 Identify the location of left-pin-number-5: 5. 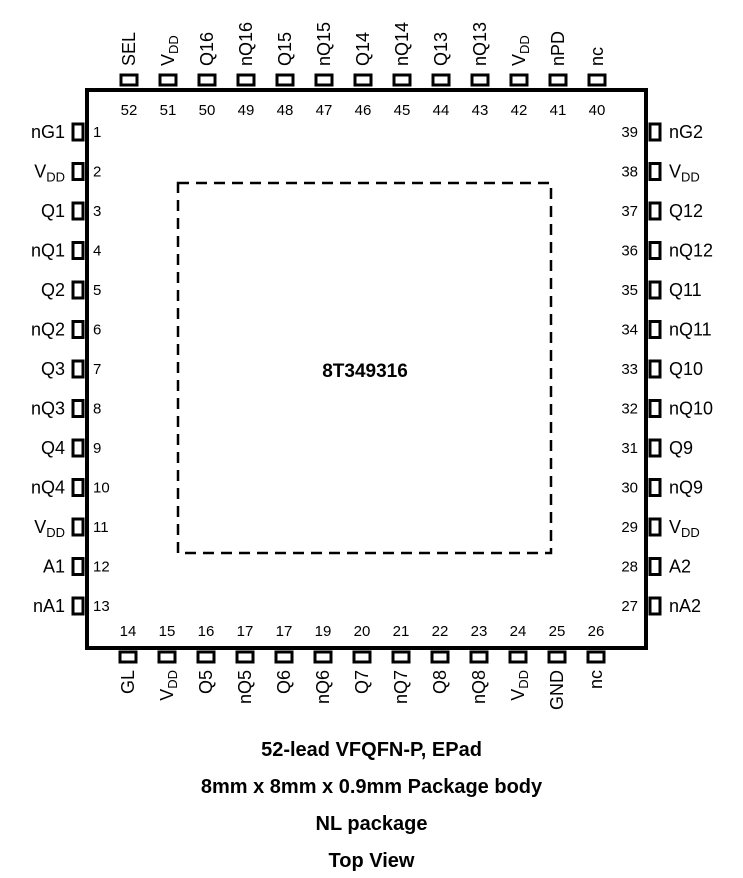
(97, 290).